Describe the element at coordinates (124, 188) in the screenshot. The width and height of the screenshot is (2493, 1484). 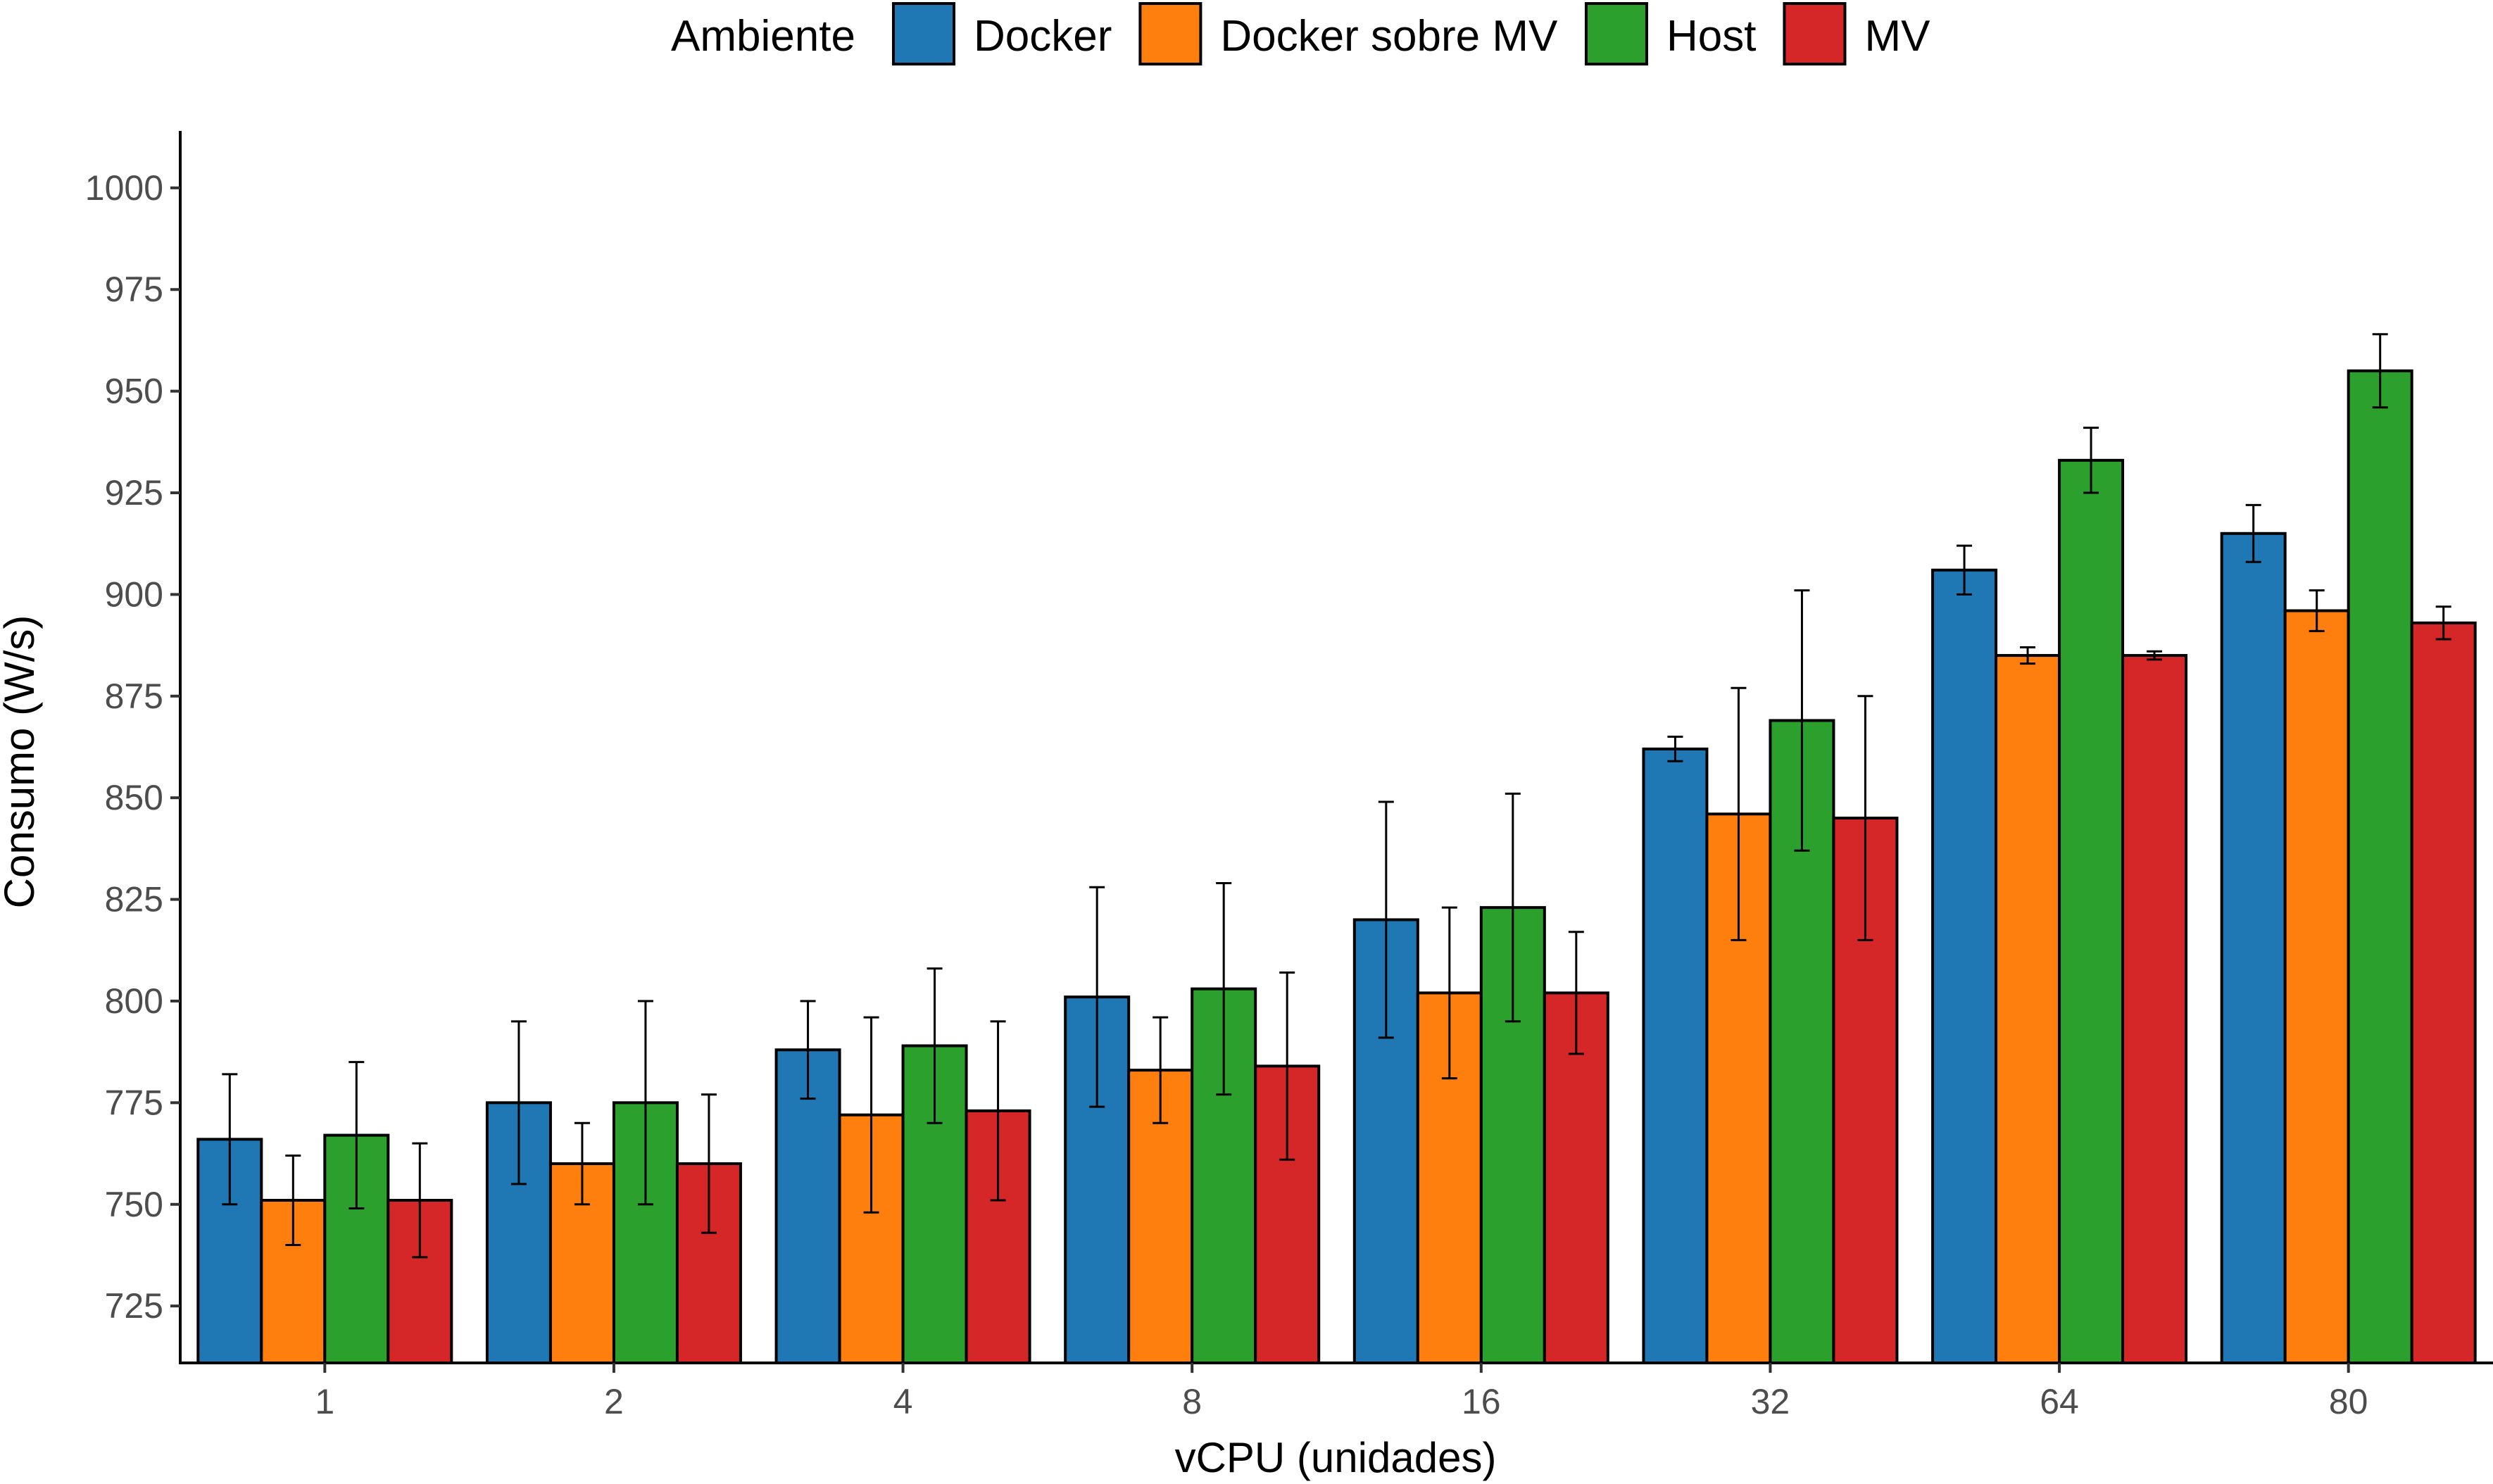
I see `y-tick-label-1000: 1000` at that location.